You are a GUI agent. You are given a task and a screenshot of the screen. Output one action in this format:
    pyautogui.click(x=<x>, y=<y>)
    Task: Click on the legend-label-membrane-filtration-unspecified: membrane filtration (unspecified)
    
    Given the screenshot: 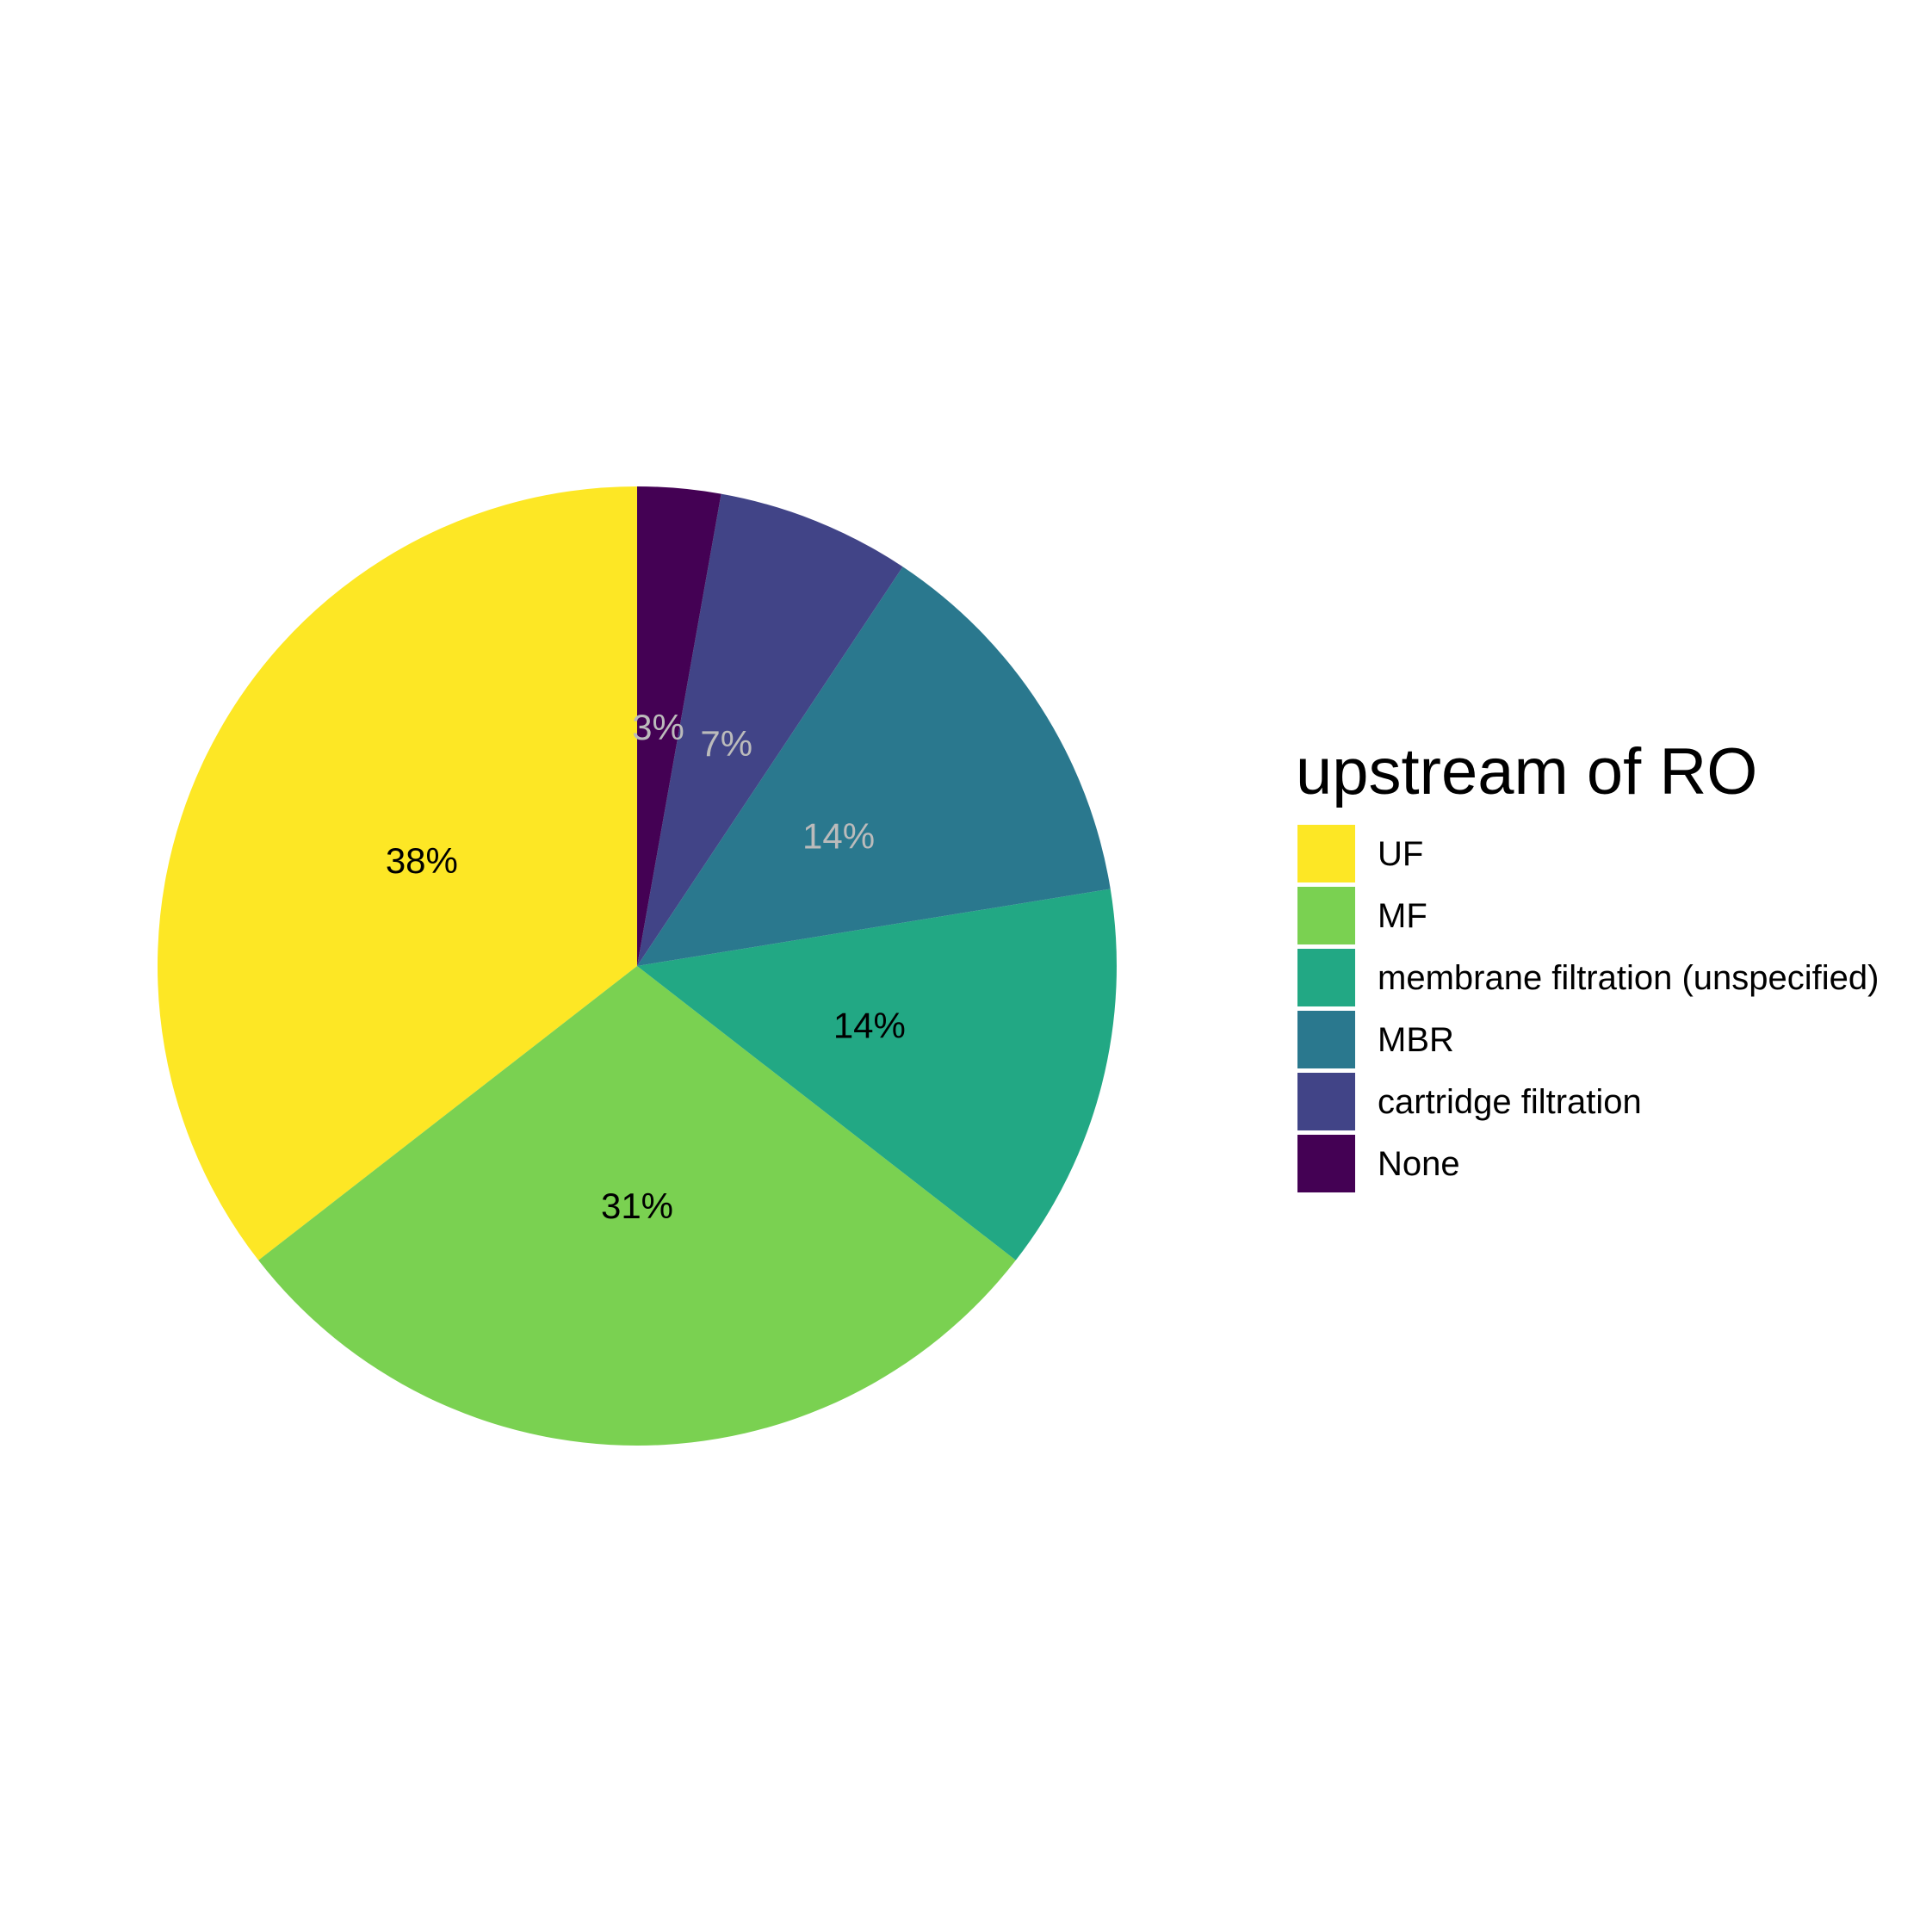 What is the action you would take?
    pyautogui.click(x=1628, y=978)
    